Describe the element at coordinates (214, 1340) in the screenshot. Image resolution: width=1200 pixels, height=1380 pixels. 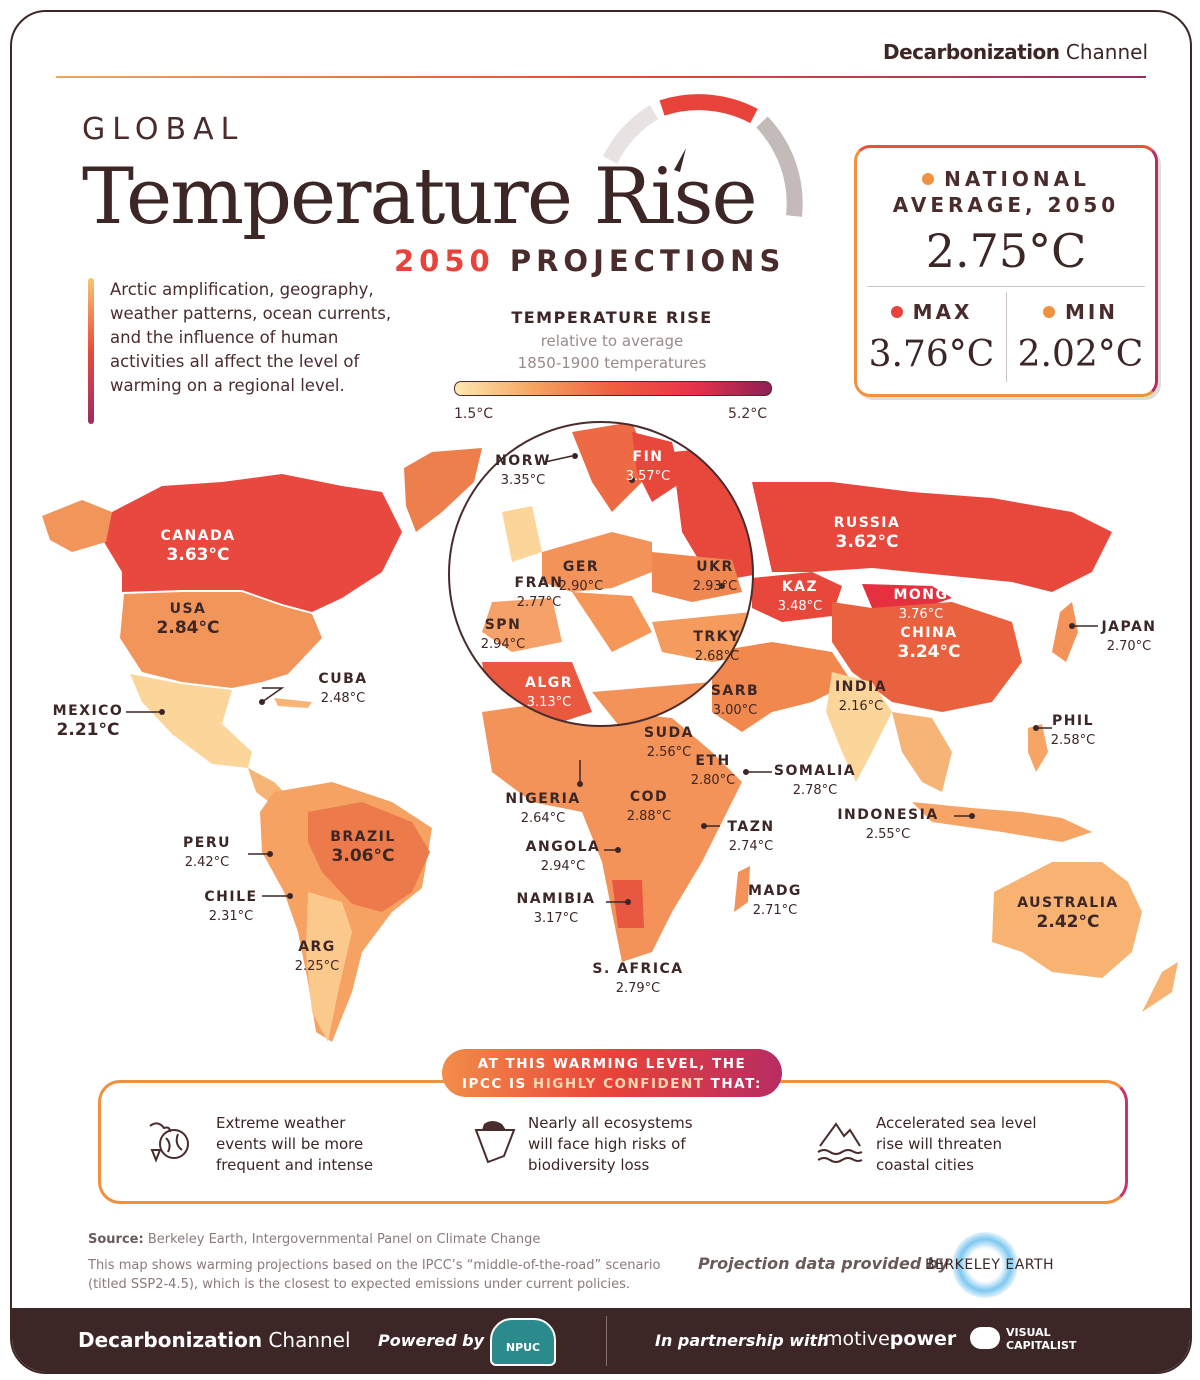
I see `footer-brand-logo: Decarbonization Channel` at that location.